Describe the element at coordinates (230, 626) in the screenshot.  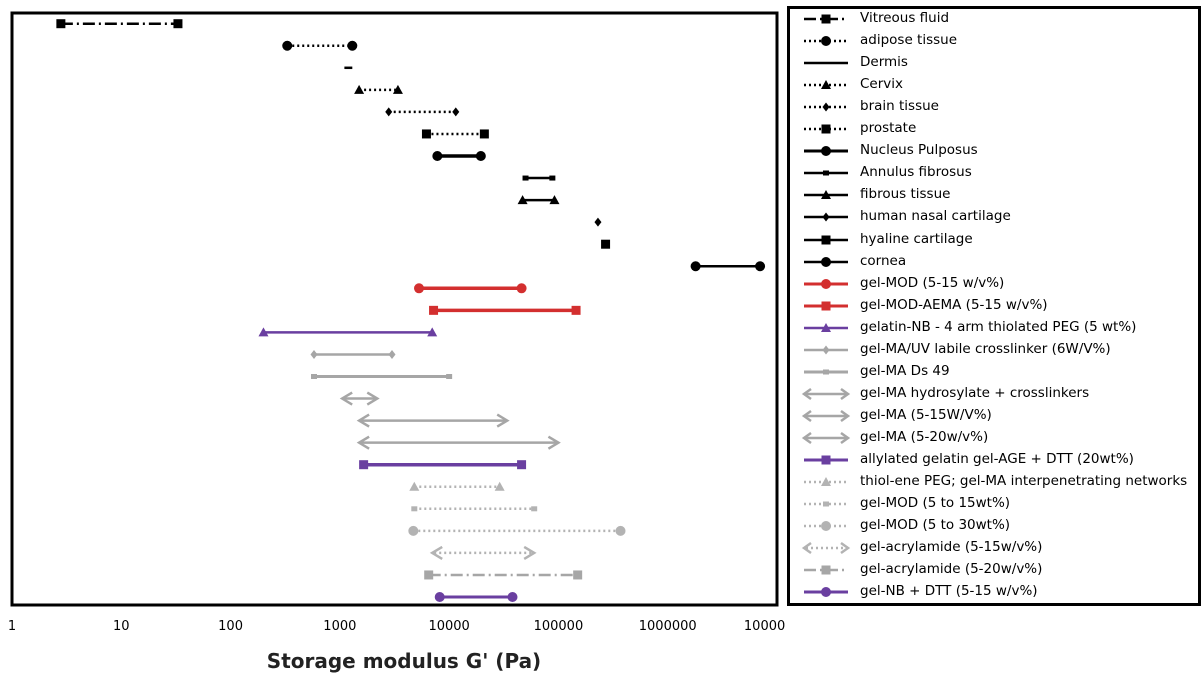
I see `x-tick-label: 100` at that location.